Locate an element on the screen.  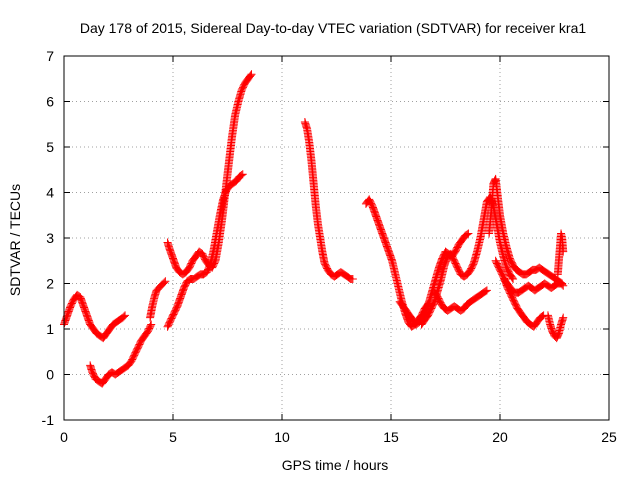
y-tick-label: 6 is located at coordinates (50, 102).